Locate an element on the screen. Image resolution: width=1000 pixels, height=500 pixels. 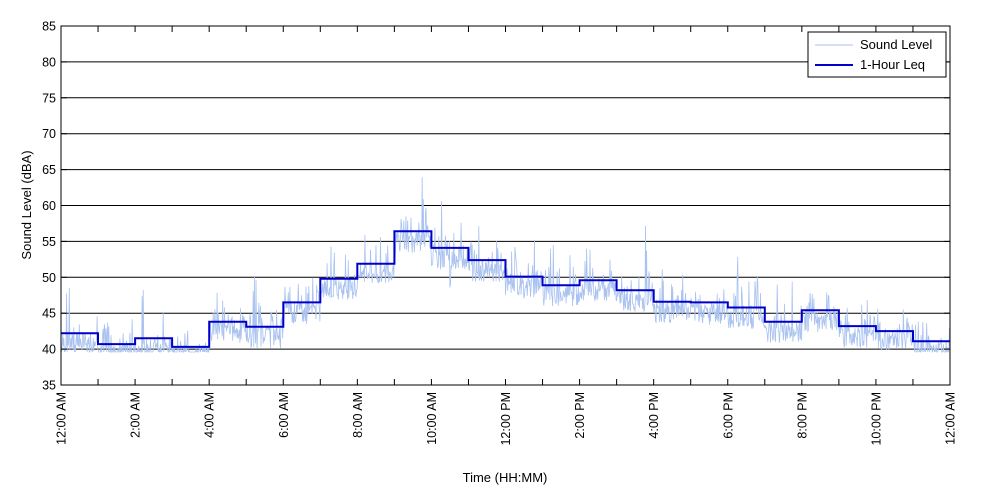
y-tick-label: 70 is located at coordinates (49, 134).